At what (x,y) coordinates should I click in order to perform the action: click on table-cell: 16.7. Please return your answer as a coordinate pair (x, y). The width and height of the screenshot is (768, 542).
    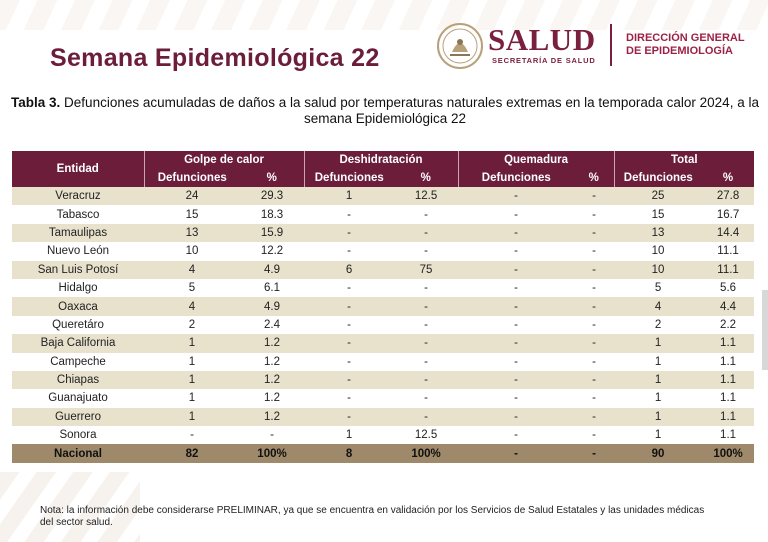
    Looking at the image, I should click on (728, 214).